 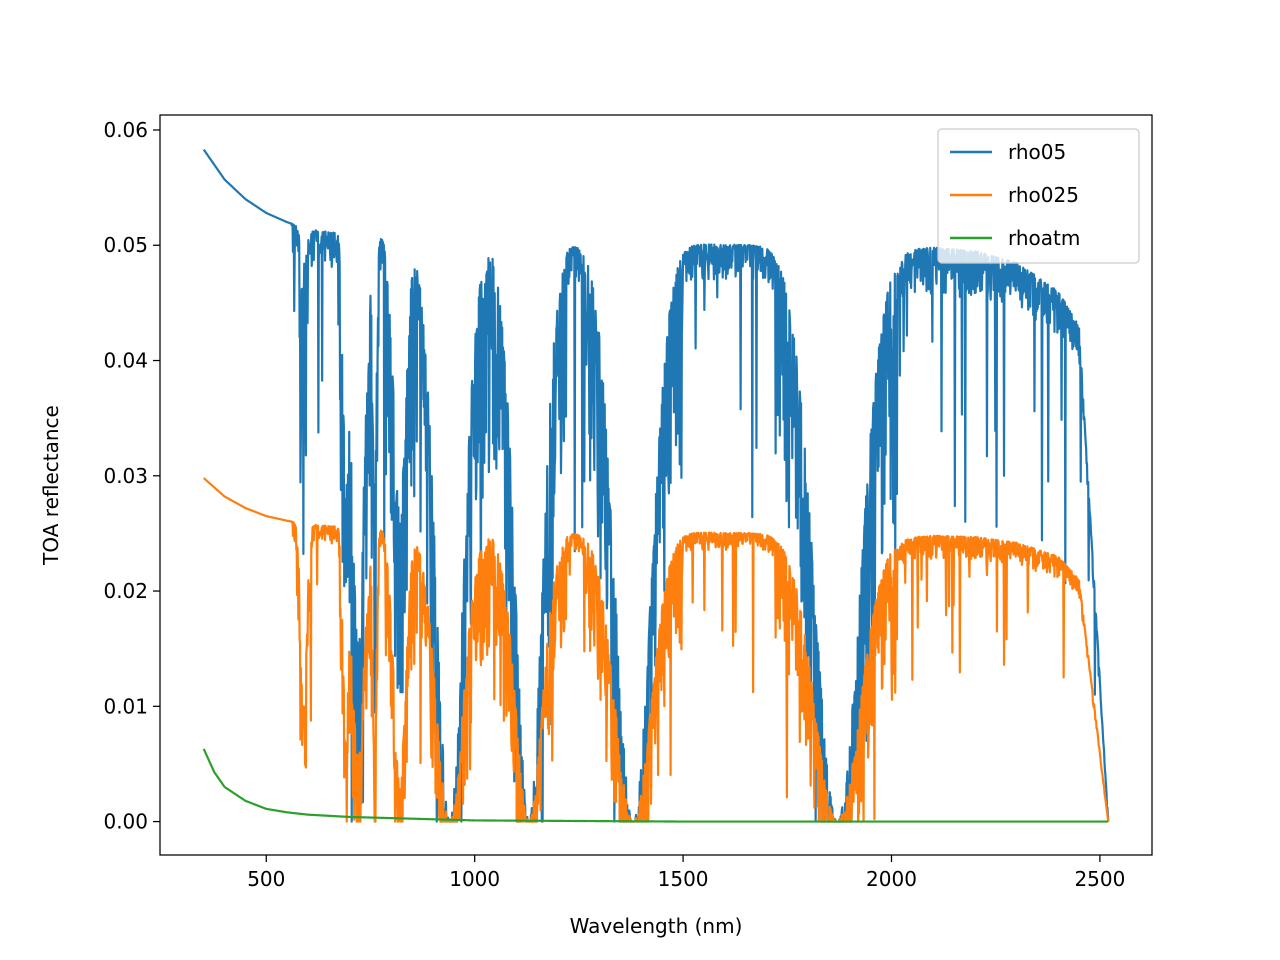 What do you see at coordinates (125, 361) in the screenshot?
I see `y-tick-label: 0.04` at bounding box center [125, 361].